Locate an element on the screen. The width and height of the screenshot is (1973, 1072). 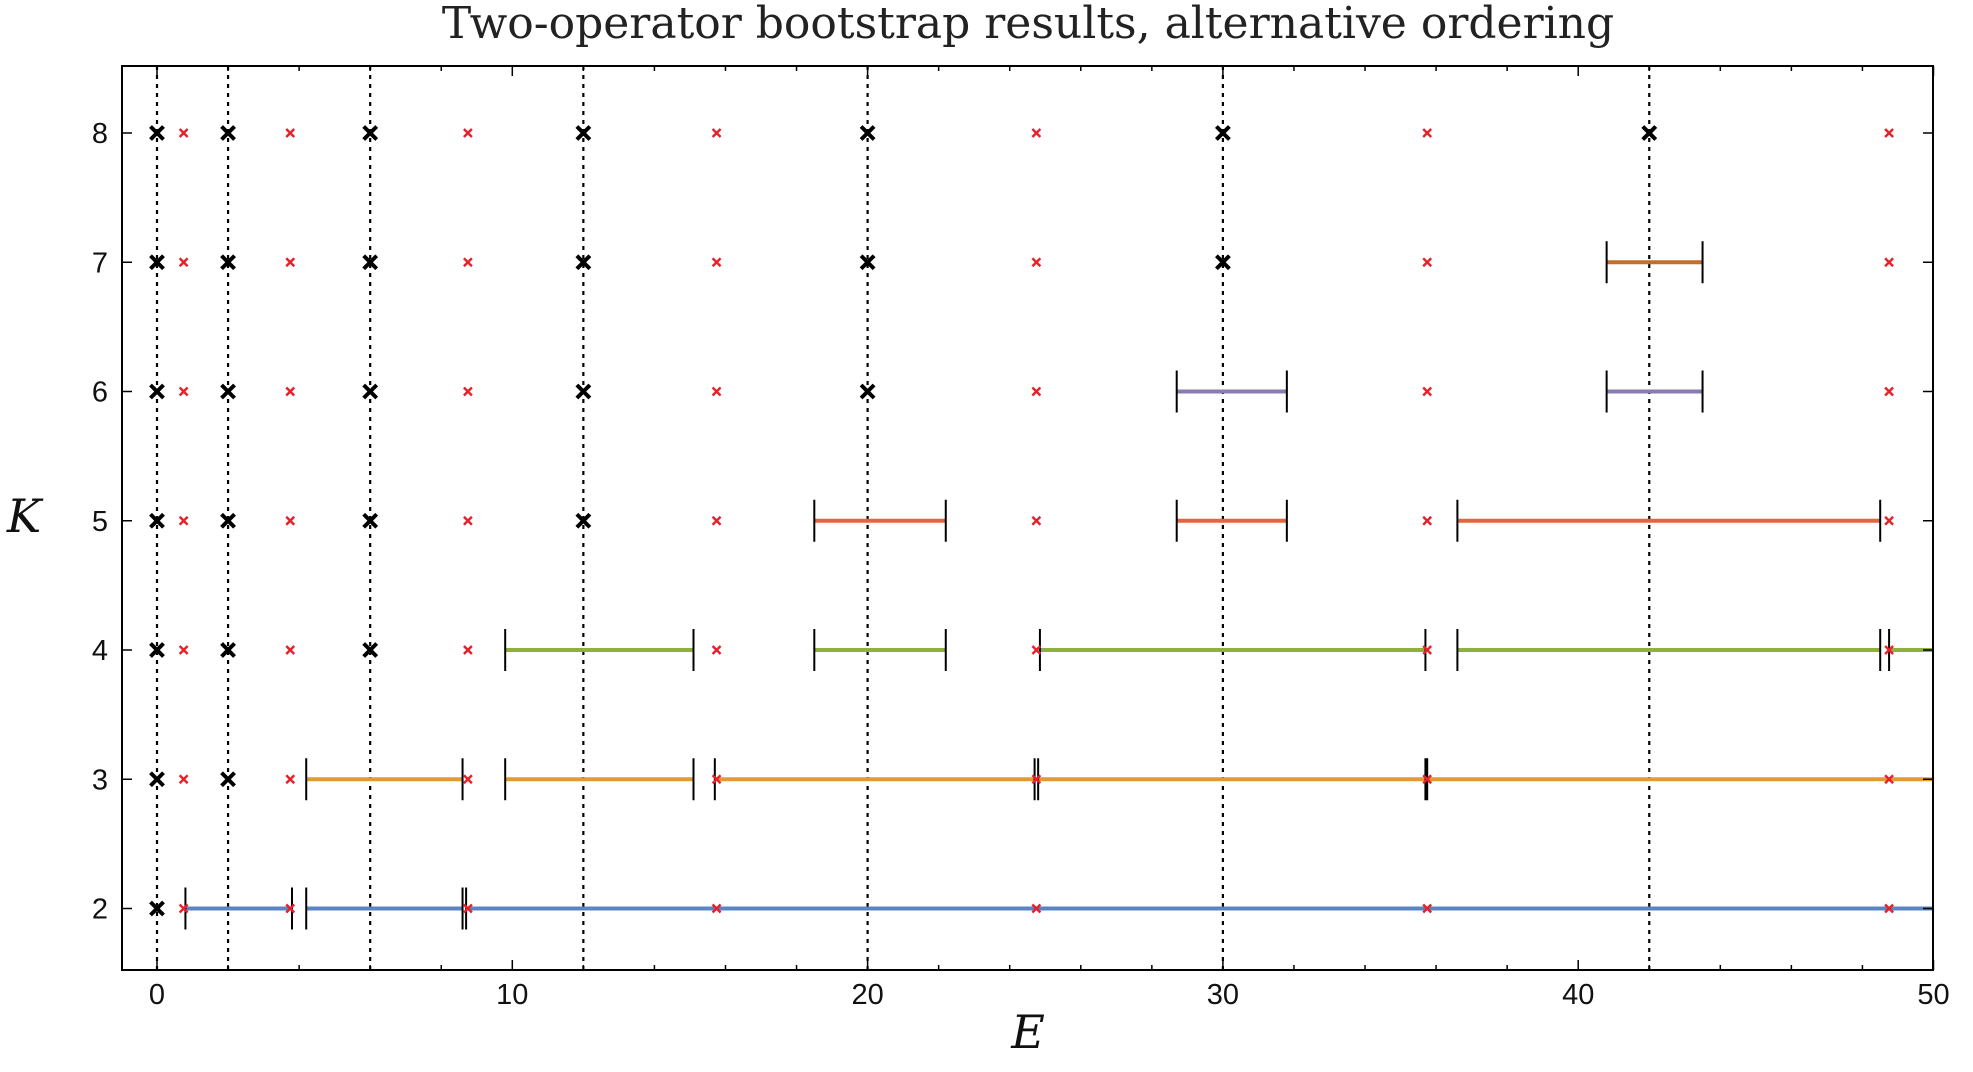
x-tick-label: 50 is located at coordinates (1933, 995).